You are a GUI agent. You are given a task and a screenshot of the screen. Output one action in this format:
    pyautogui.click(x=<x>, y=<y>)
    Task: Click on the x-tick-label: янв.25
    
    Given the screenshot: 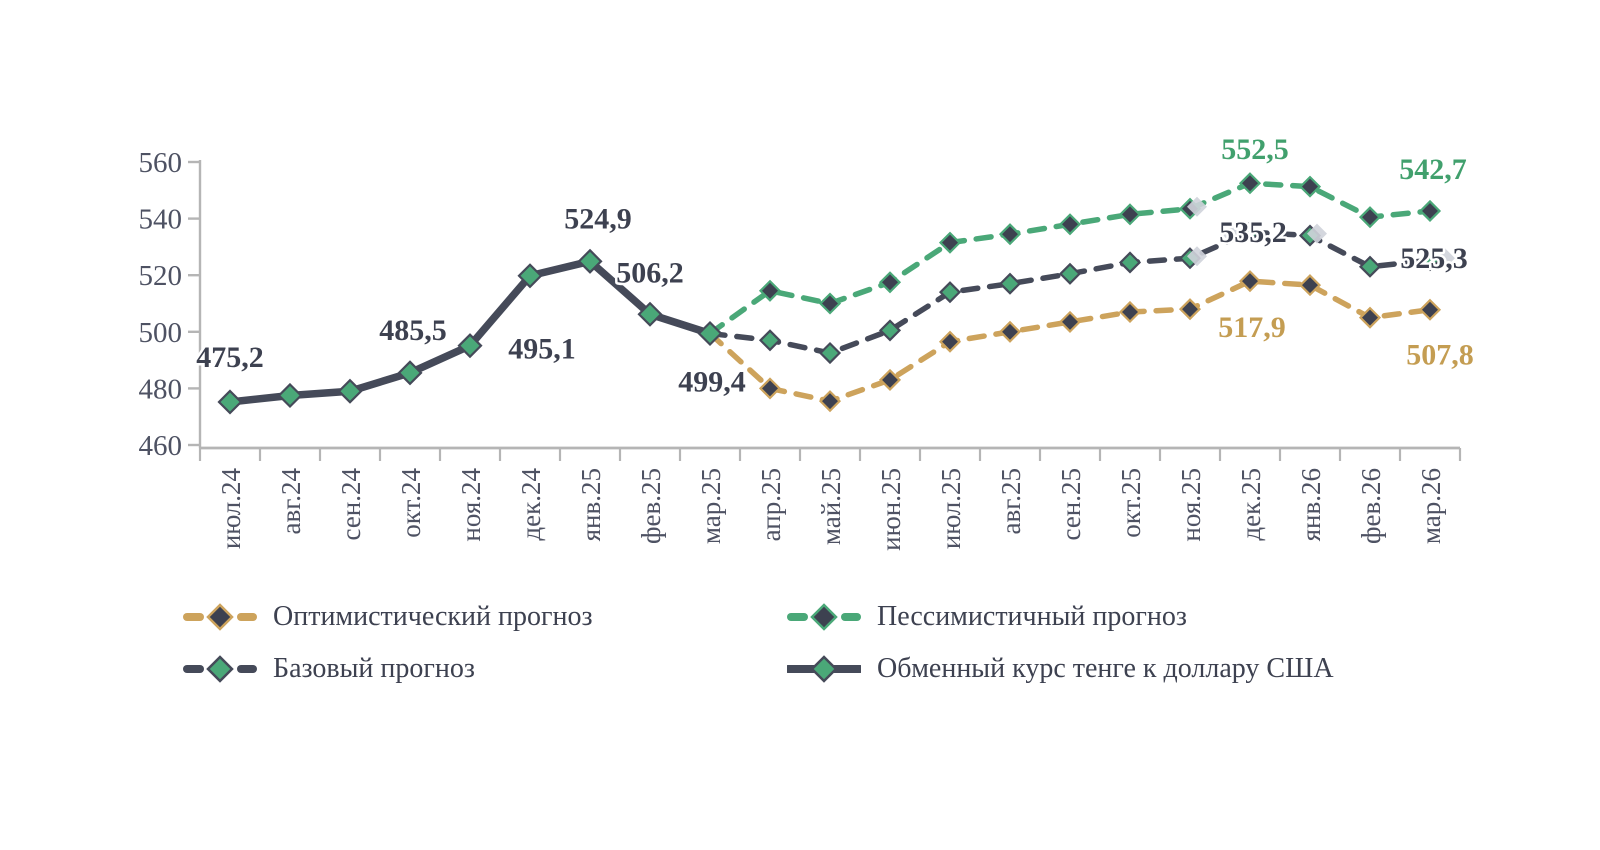 What is the action you would take?
    pyautogui.click(x=591, y=504)
    